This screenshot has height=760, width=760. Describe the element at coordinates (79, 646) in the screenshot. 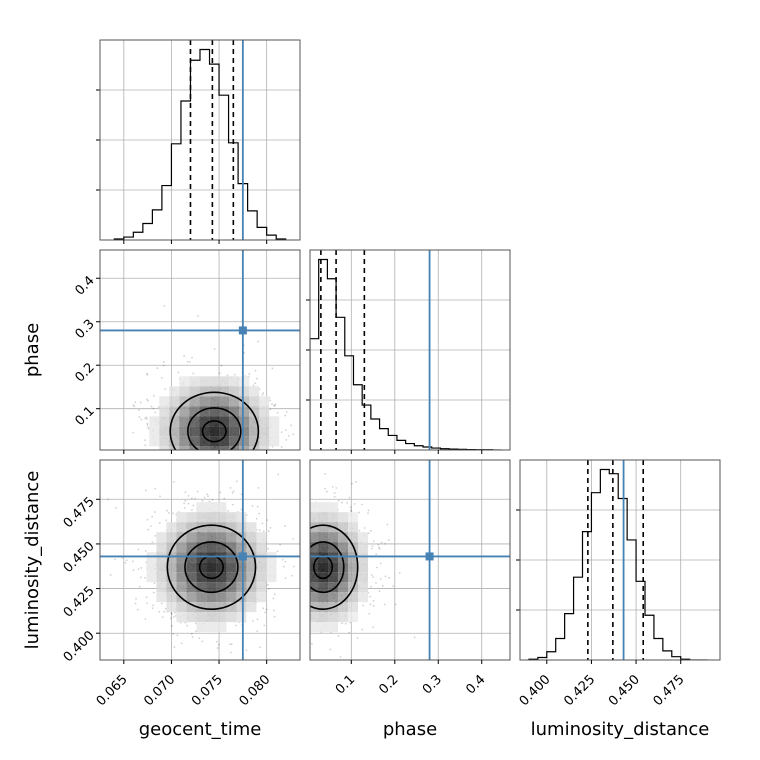

I see `y-tick-label: 0.400` at that location.